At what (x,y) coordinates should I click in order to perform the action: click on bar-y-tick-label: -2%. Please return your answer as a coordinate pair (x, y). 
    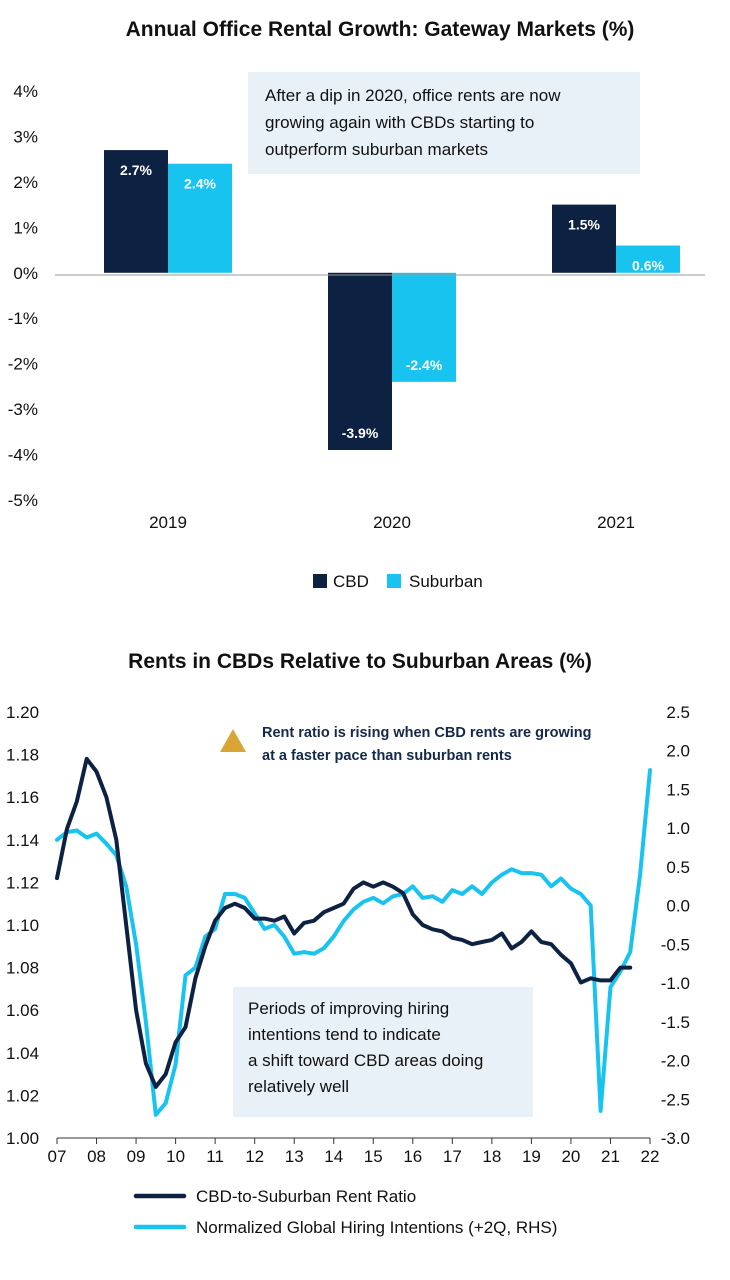
    Looking at the image, I should click on (23, 364).